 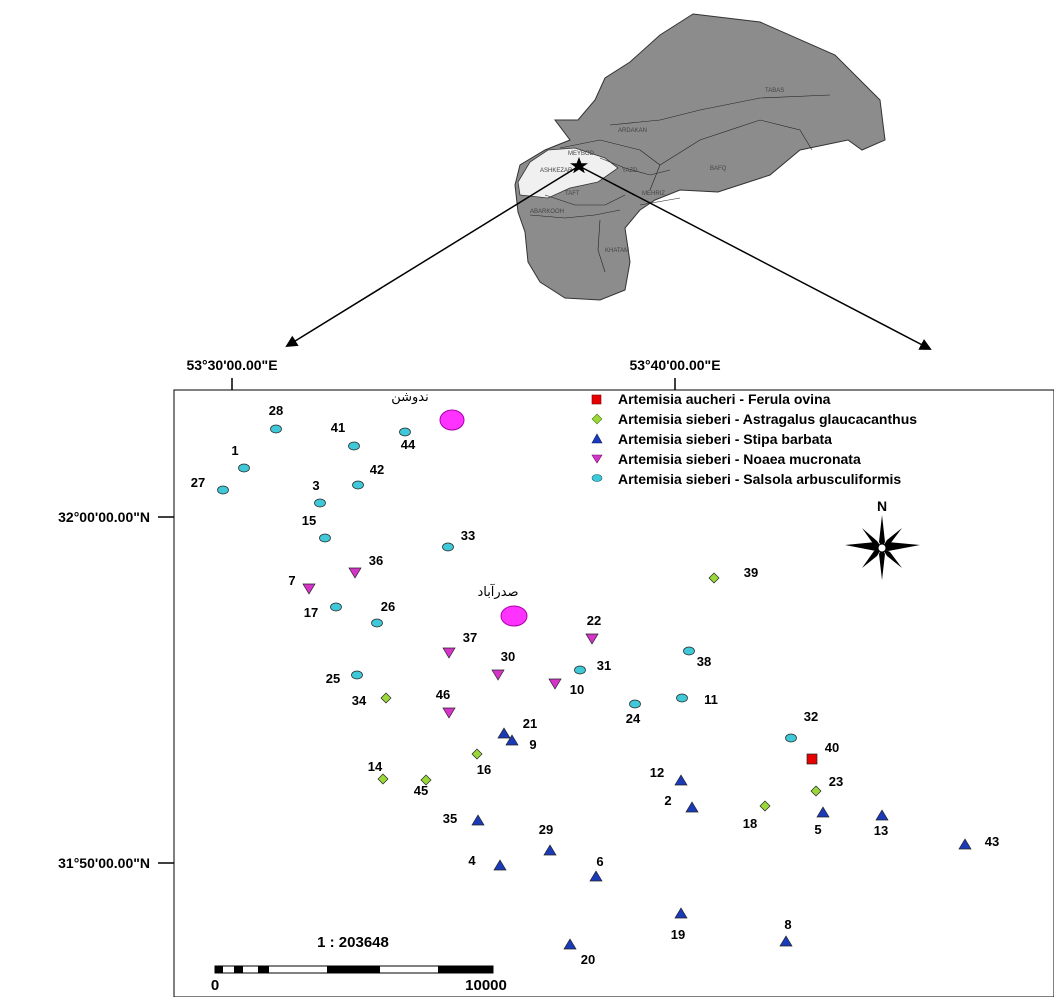 What do you see at coordinates (774, 91) in the screenshot?
I see `district-label: TABAS` at bounding box center [774, 91].